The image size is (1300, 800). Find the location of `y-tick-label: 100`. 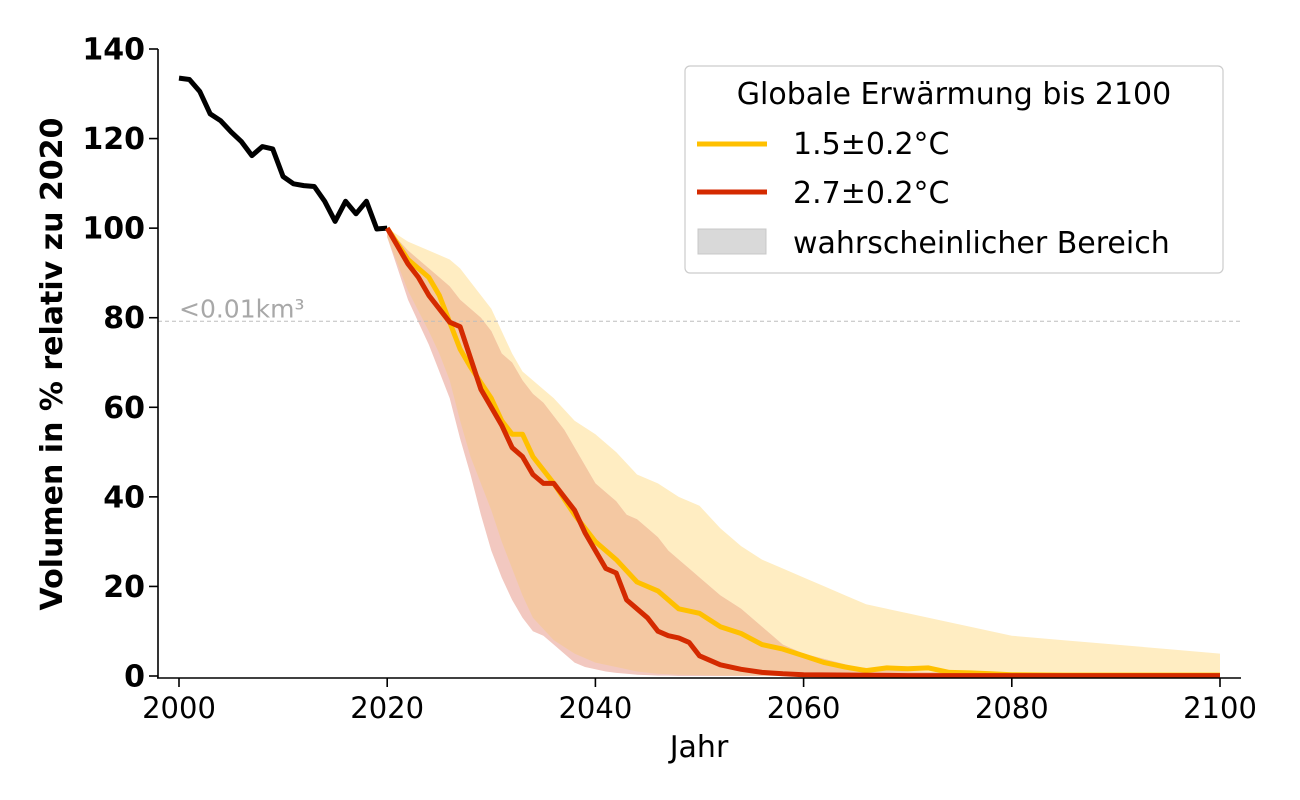

y-tick-label: 100 is located at coordinates (113, 229).